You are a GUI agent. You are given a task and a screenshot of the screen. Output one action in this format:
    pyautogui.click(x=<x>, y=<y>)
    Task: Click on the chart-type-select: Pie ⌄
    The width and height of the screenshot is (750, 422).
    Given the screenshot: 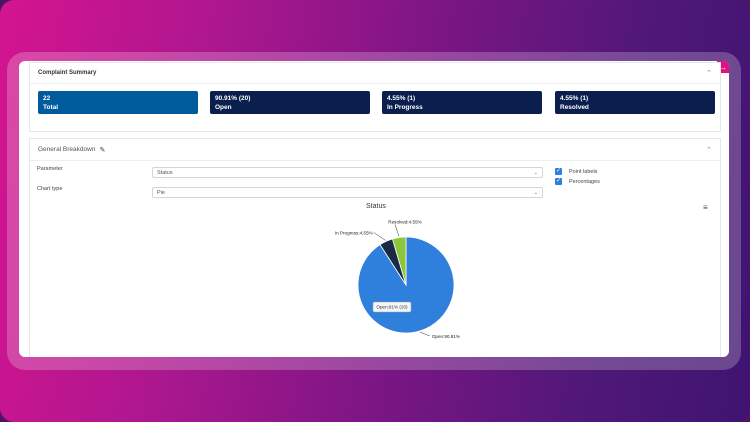 What is the action you would take?
    pyautogui.click(x=347, y=192)
    